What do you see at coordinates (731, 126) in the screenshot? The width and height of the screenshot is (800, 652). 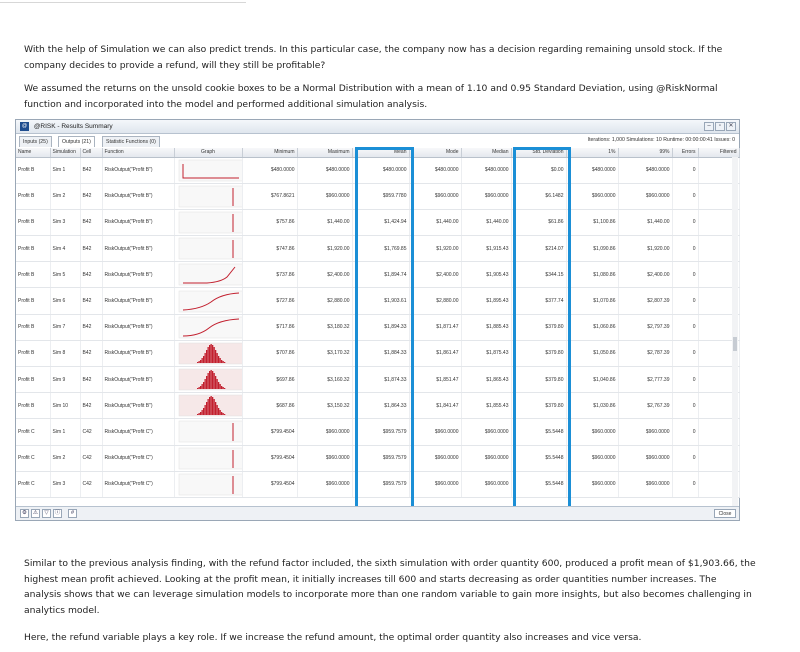 I see `close-window-button: ✕` at bounding box center [731, 126].